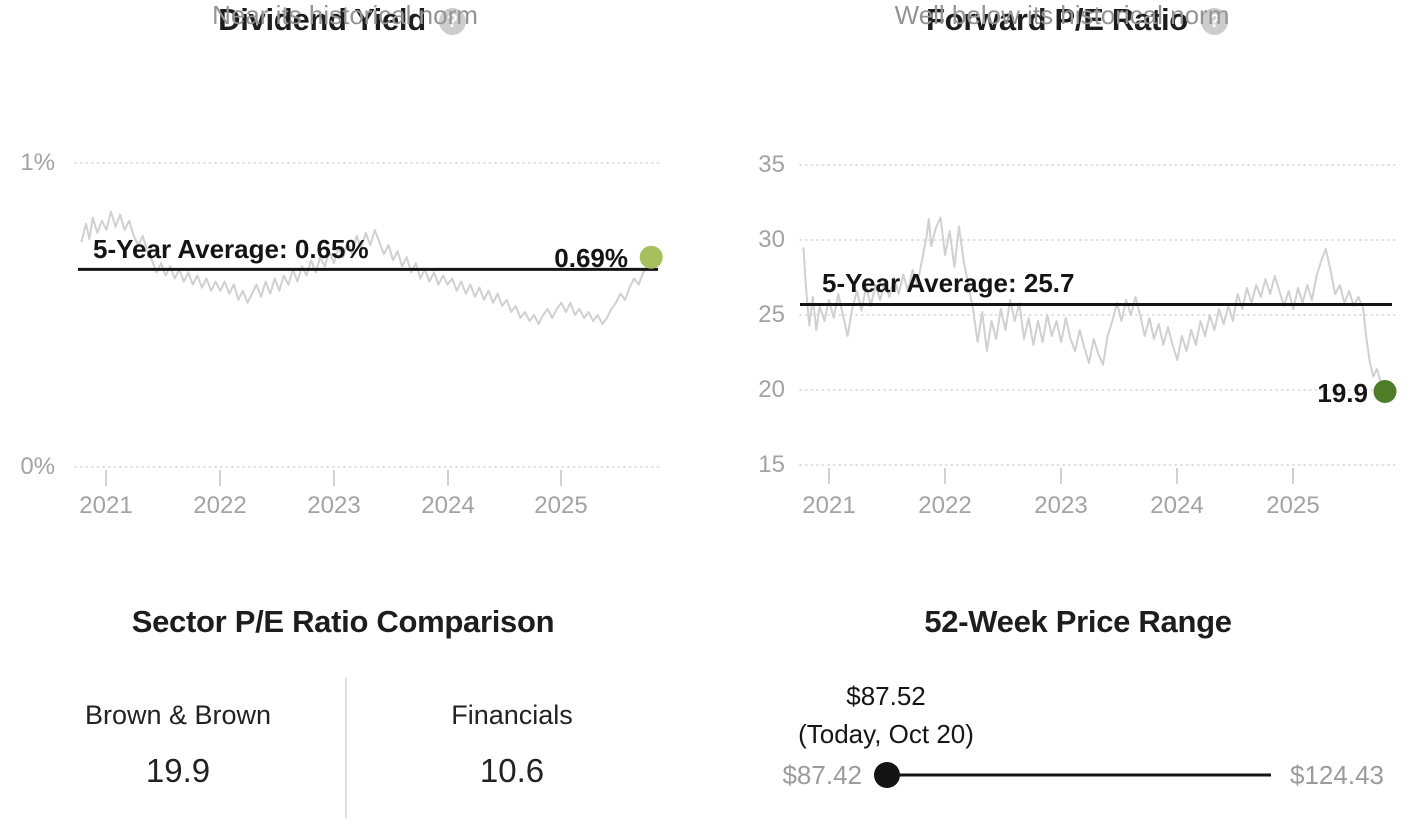  What do you see at coordinates (512, 770) in the screenshot?
I see `sector-pe-value: 10.6` at bounding box center [512, 770].